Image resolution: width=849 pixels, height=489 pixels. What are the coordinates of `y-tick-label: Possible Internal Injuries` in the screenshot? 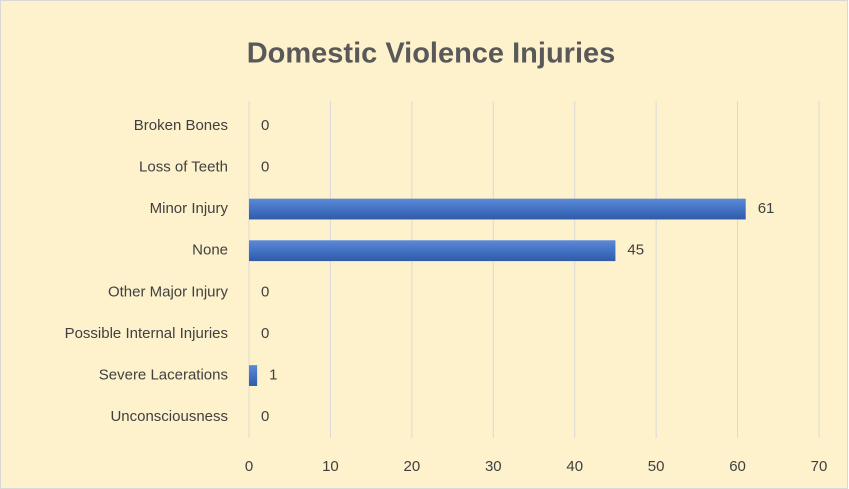 It's located at (146, 333).